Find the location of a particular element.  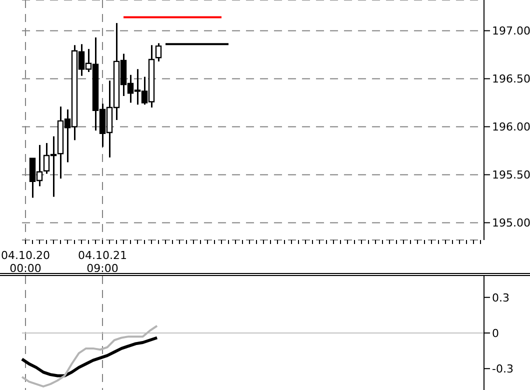

y-tick-label: 195.00 is located at coordinates (511, 223).